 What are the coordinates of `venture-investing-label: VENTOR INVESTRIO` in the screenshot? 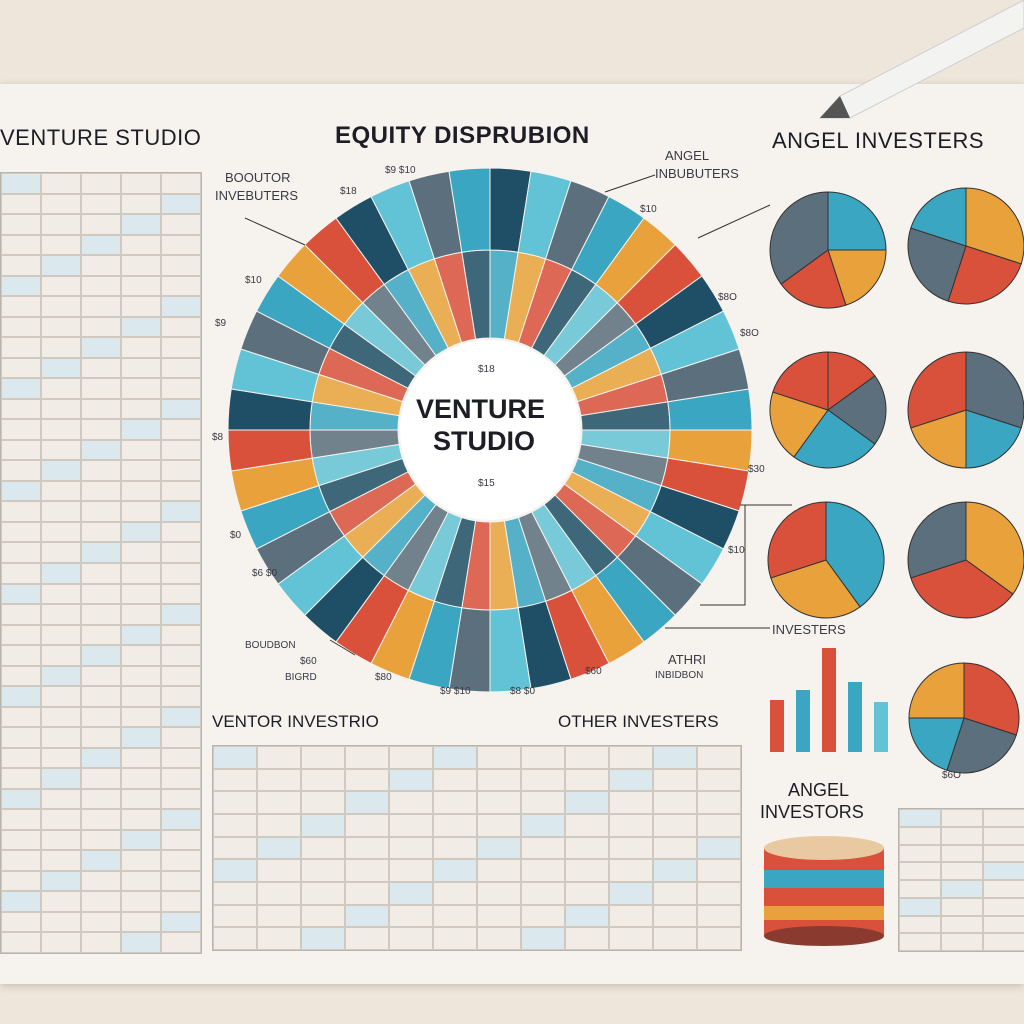 It's located at (295, 721).